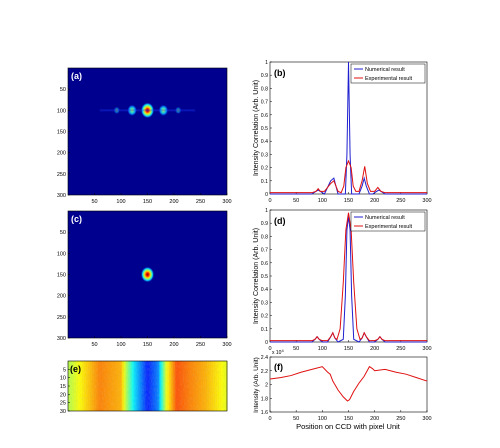 The height and width of the screenshot is (448, 500). I want to click on panel-f-label: (f), so click(278, 367).